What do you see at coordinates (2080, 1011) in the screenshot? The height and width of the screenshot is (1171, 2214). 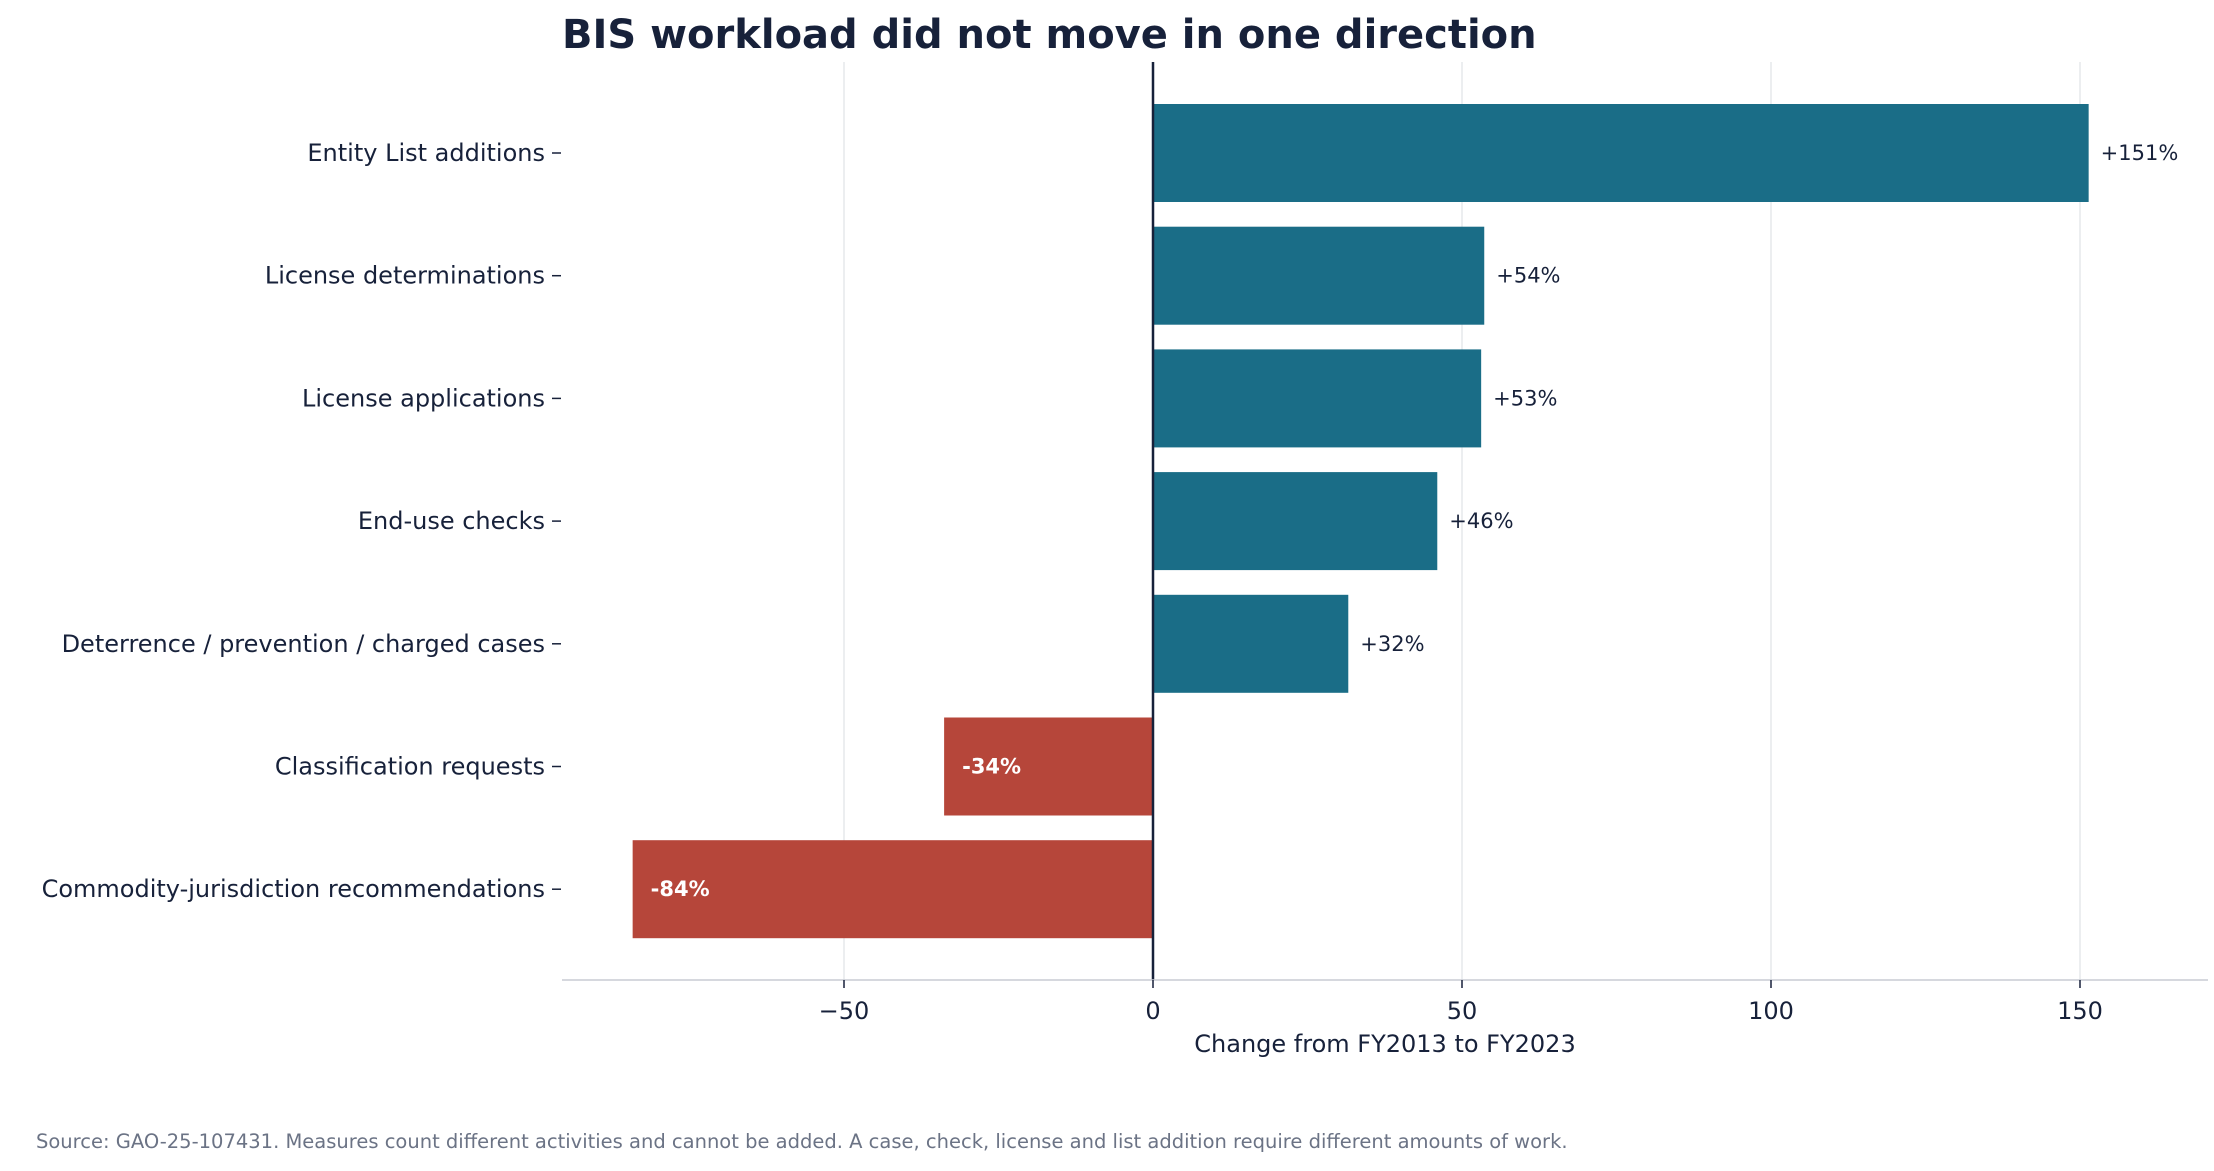 I see `x-tick-label: 150` at bounding box center [2080, 1011].